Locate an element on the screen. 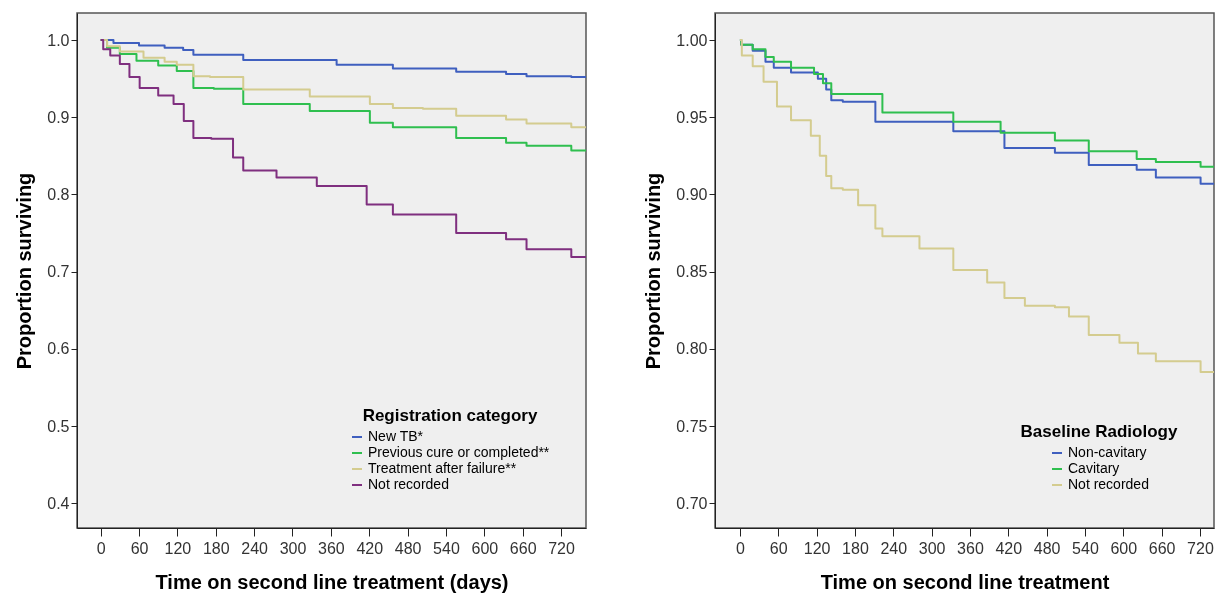  y-tick-label: 0.4 is located at coordinates (58, 503).